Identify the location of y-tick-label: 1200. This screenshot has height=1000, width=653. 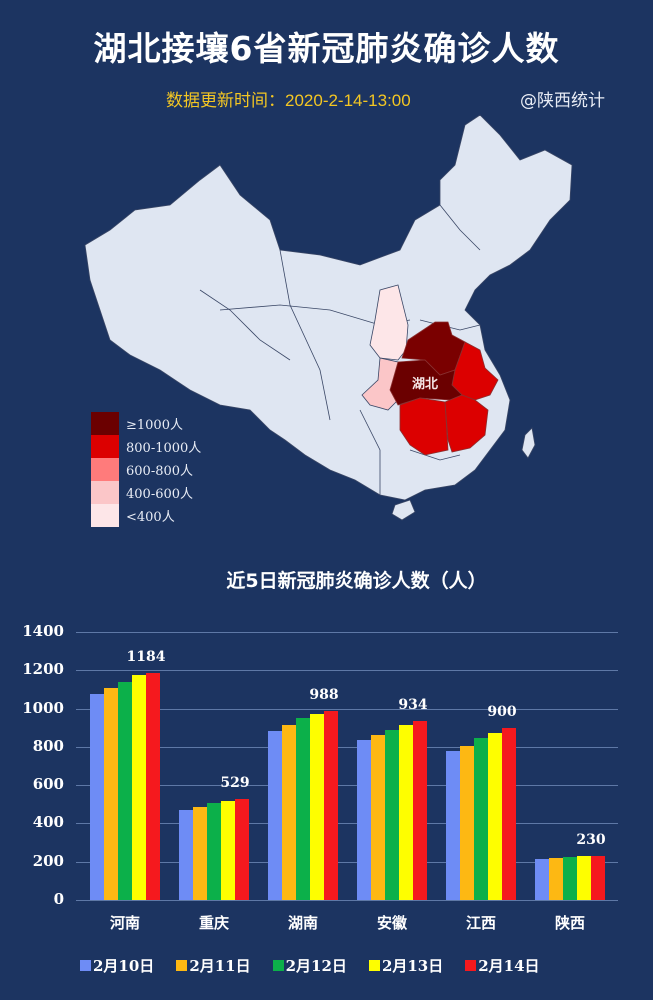
(43, 669).